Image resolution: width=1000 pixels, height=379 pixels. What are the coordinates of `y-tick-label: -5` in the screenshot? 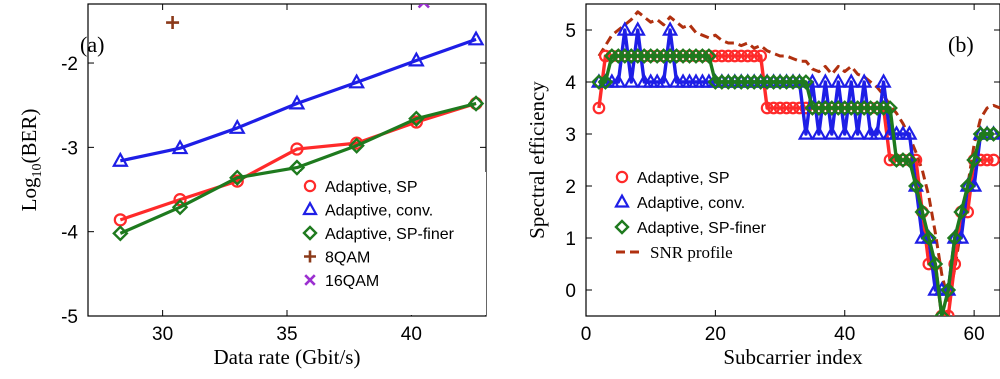 It's located at (69, 317).